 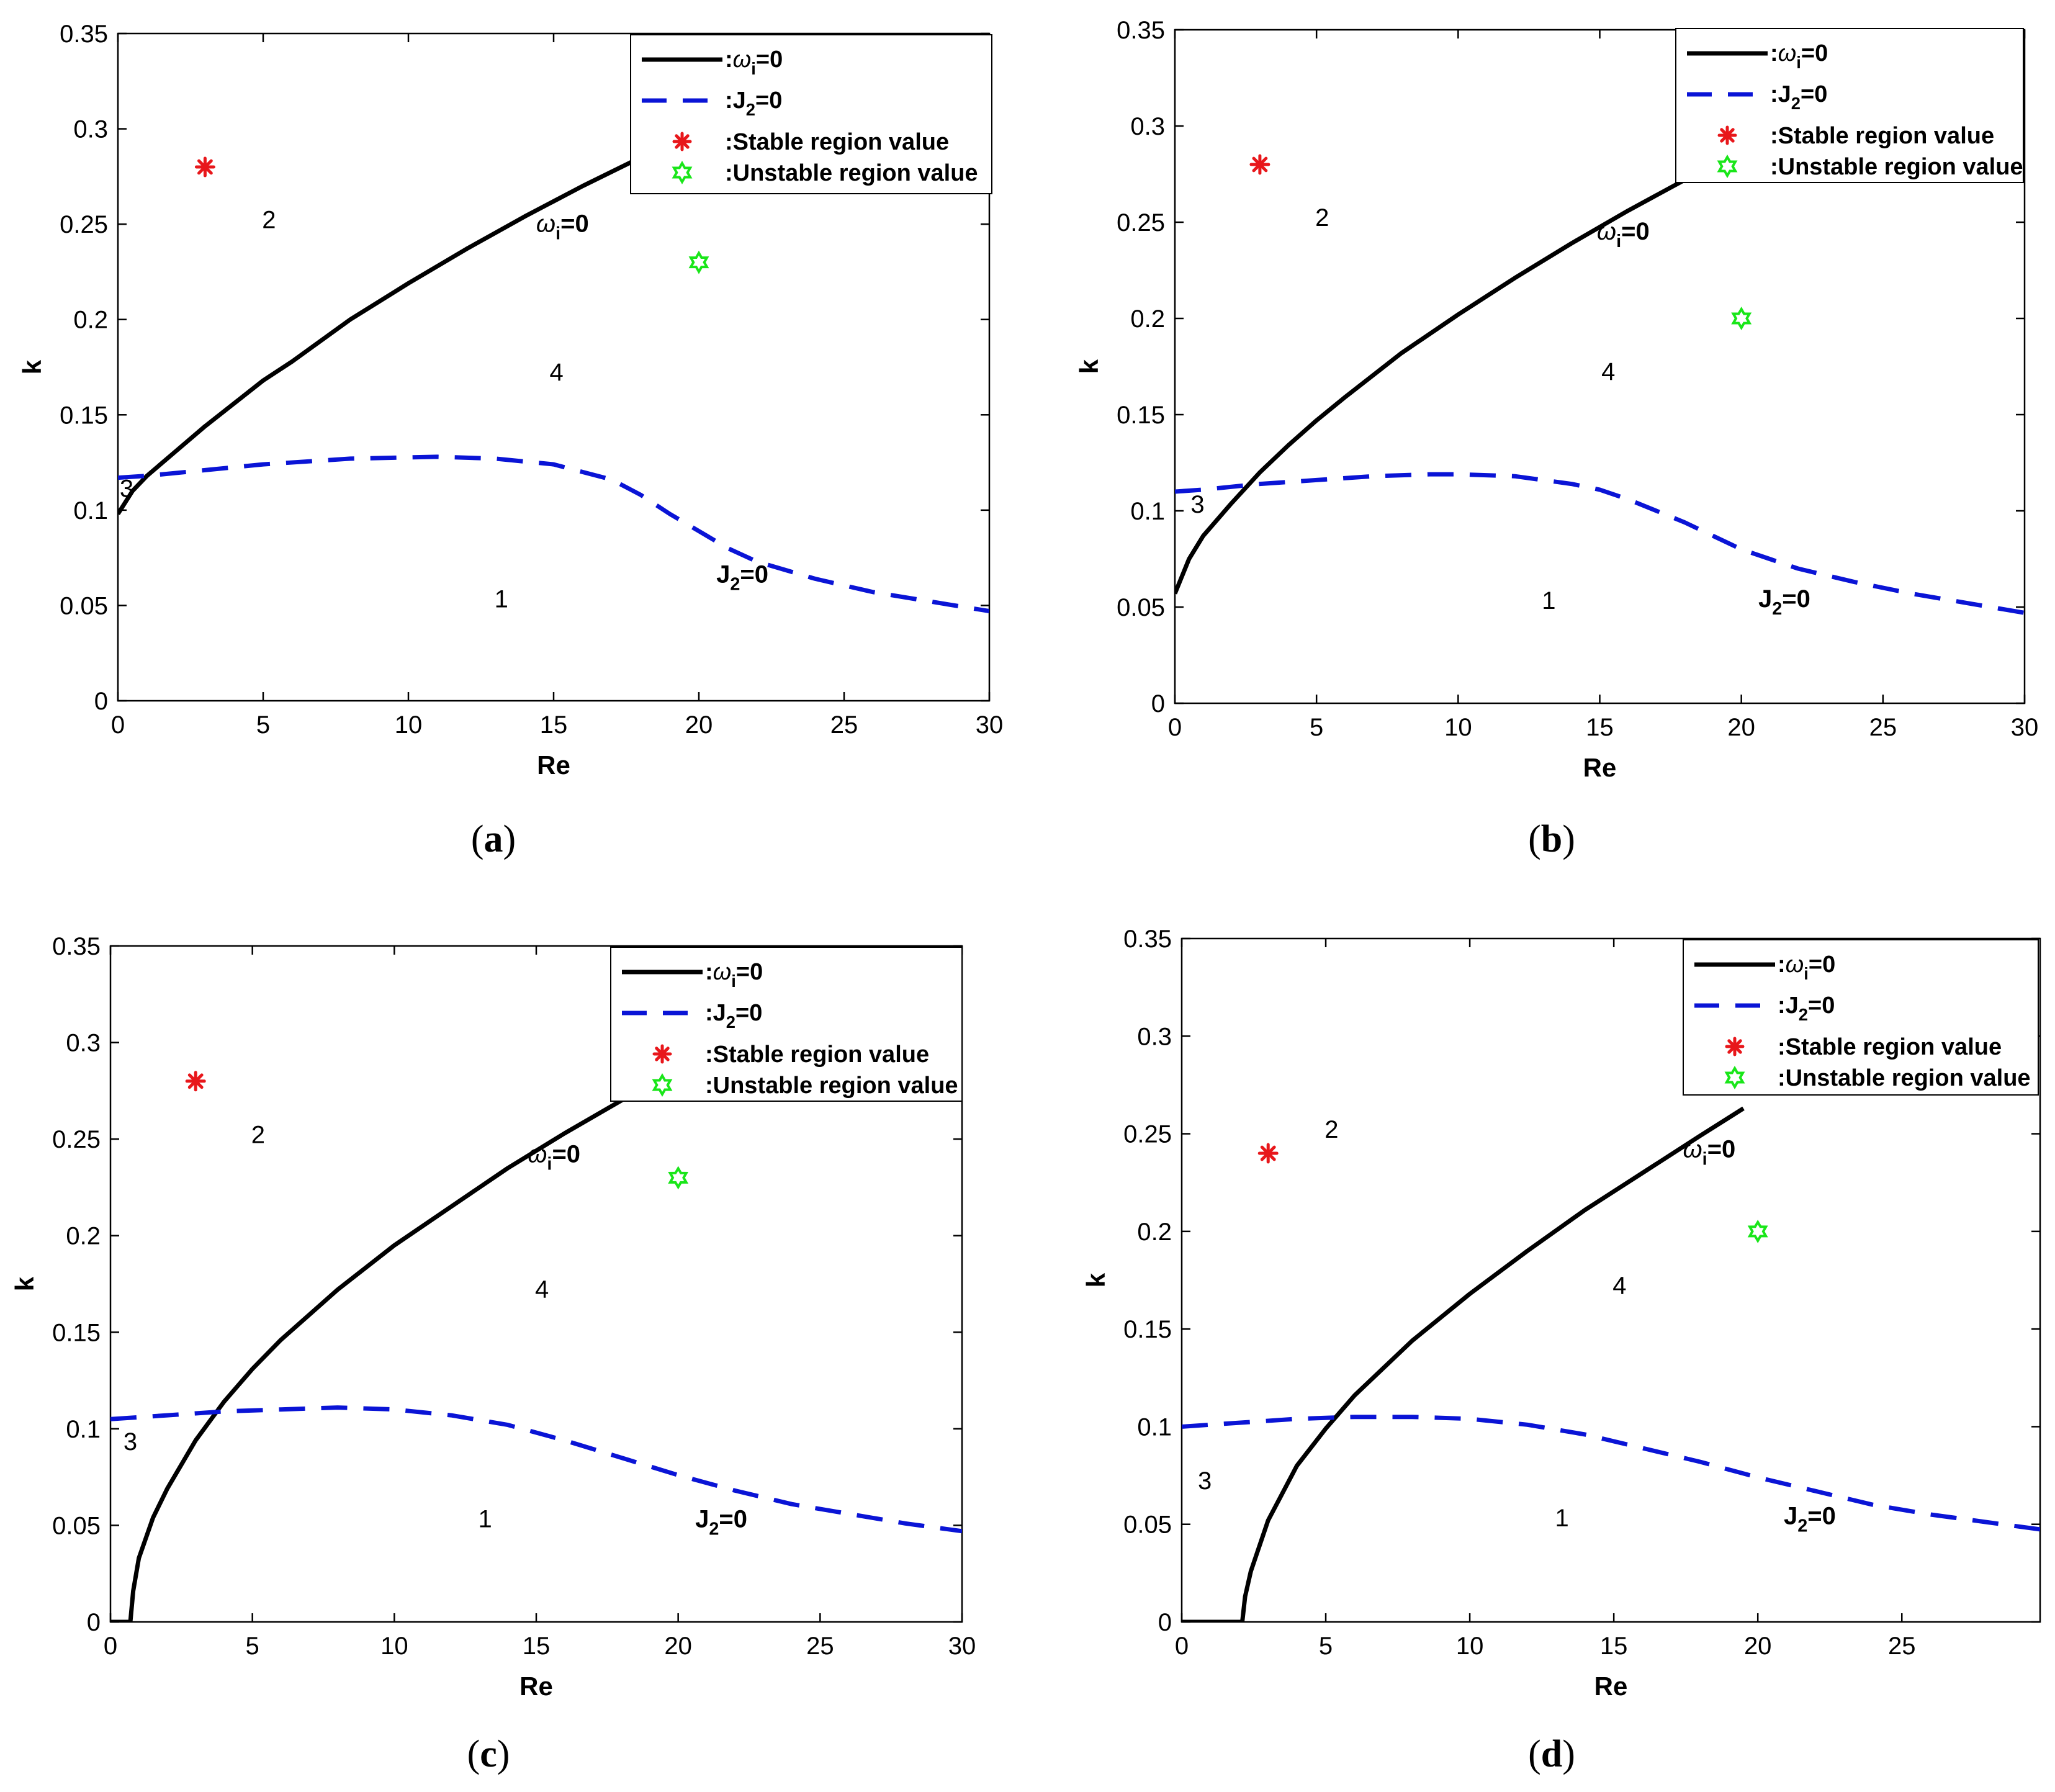 I want to click on panel-caption: (b), so click(x=1551, y=839).